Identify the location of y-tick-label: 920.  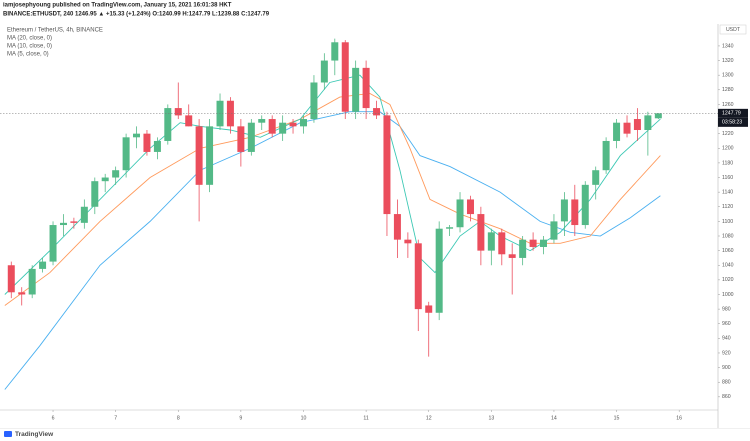
(726, 353).